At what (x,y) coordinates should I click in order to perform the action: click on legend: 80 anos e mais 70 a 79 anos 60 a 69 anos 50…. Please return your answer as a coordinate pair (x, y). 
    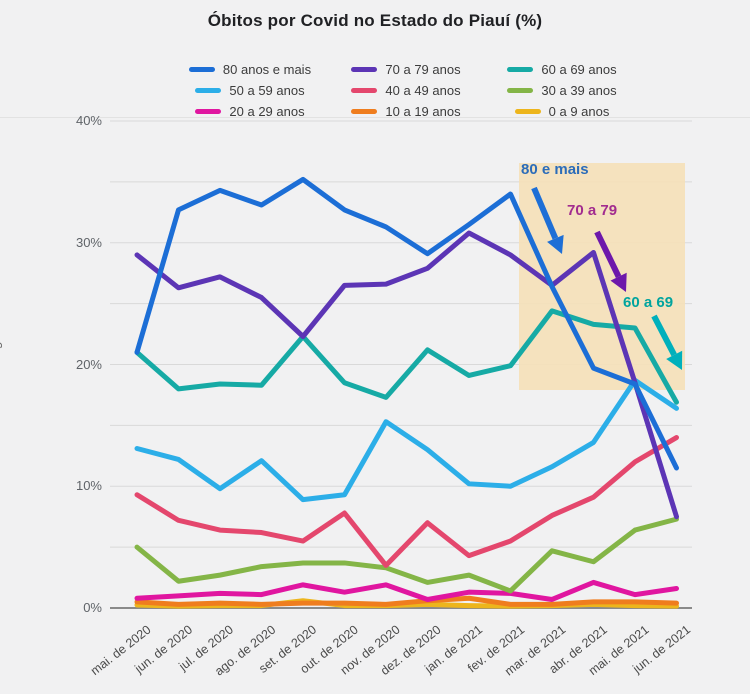
    Looking at the image, I should click on (406, 90).